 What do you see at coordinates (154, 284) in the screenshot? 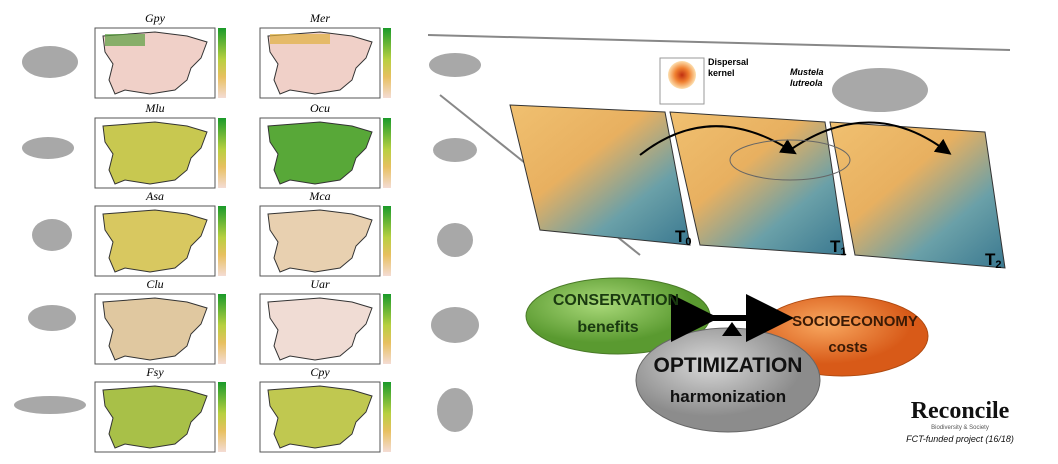
I see `species-code: Clu` at bounding box center [154, 284].